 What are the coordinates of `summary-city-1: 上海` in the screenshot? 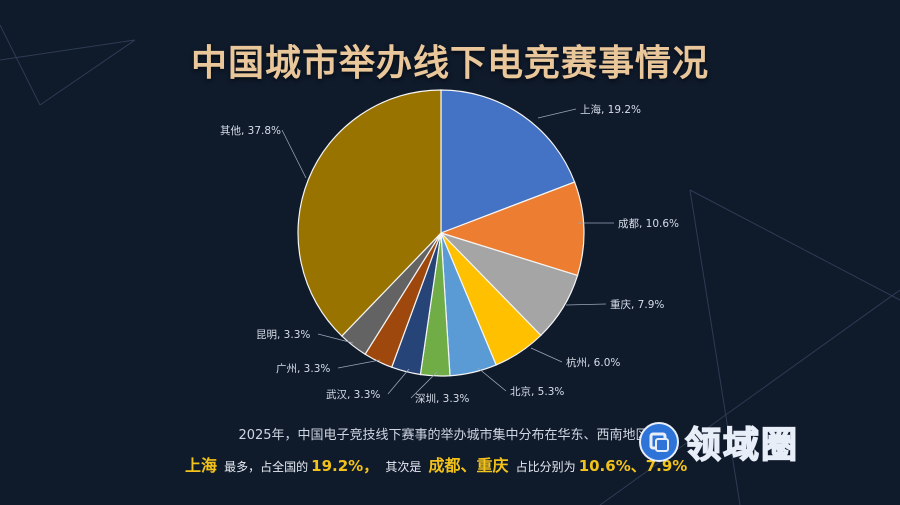 It's located at (201, 465).